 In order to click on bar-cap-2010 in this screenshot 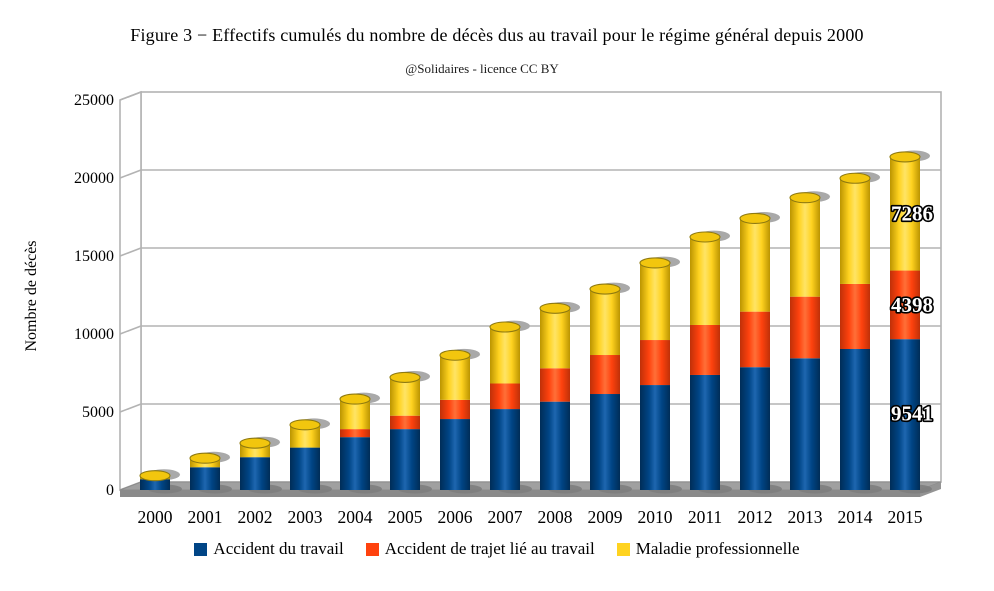, I will do `click(655, 263)`.